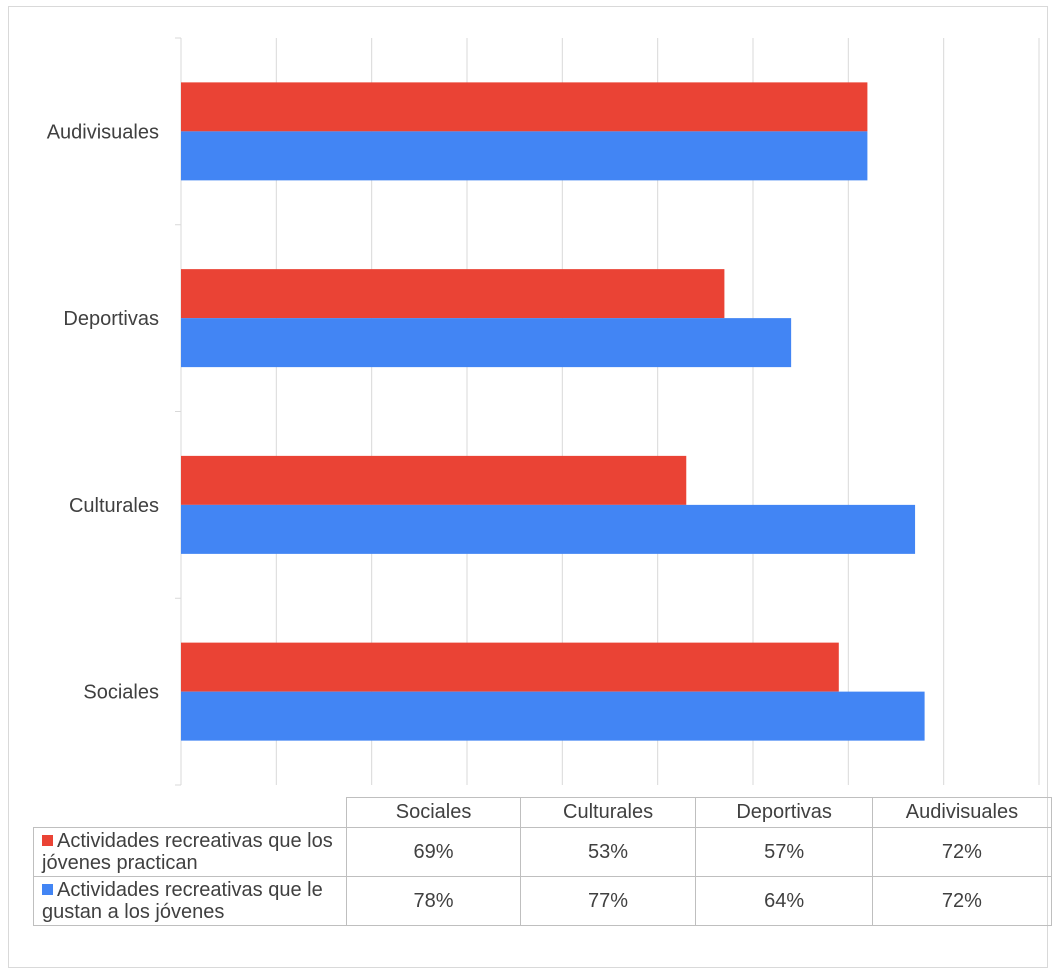  I want to click on table-cell-practican-audivisuales: 72%, so click(961, 852).